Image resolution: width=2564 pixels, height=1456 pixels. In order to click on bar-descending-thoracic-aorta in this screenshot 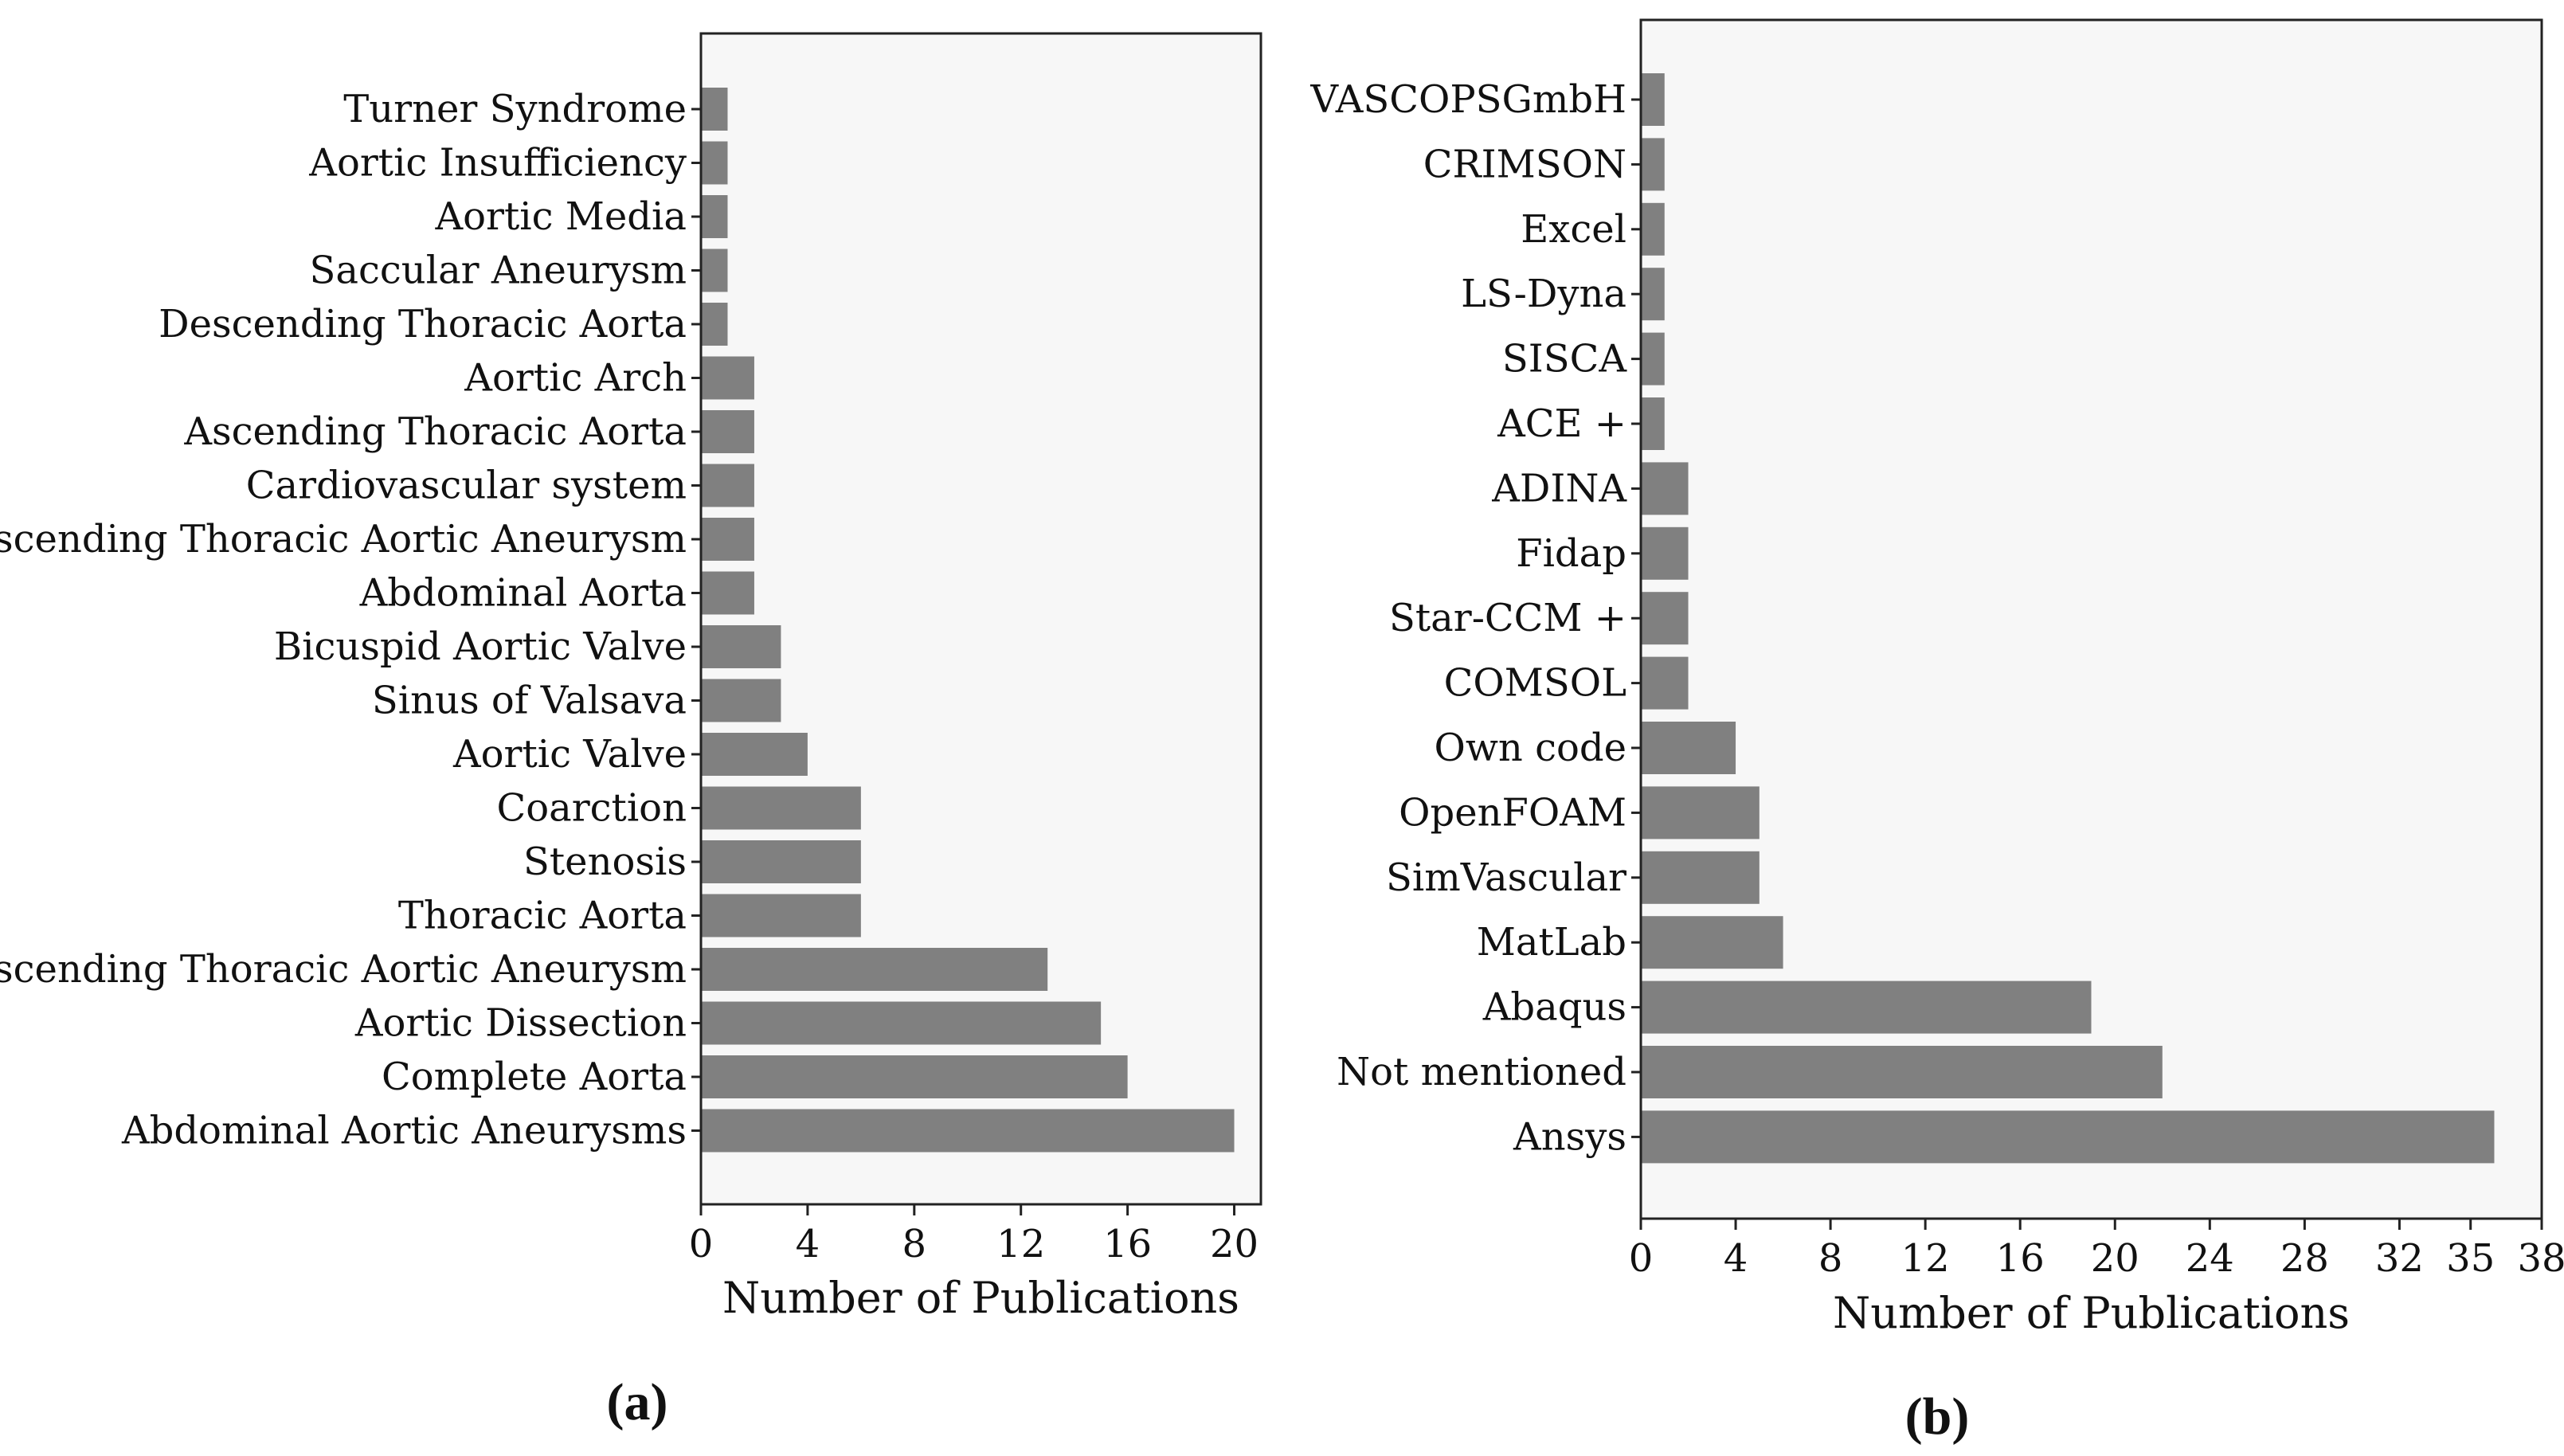, I will do `click(714, 324)`.